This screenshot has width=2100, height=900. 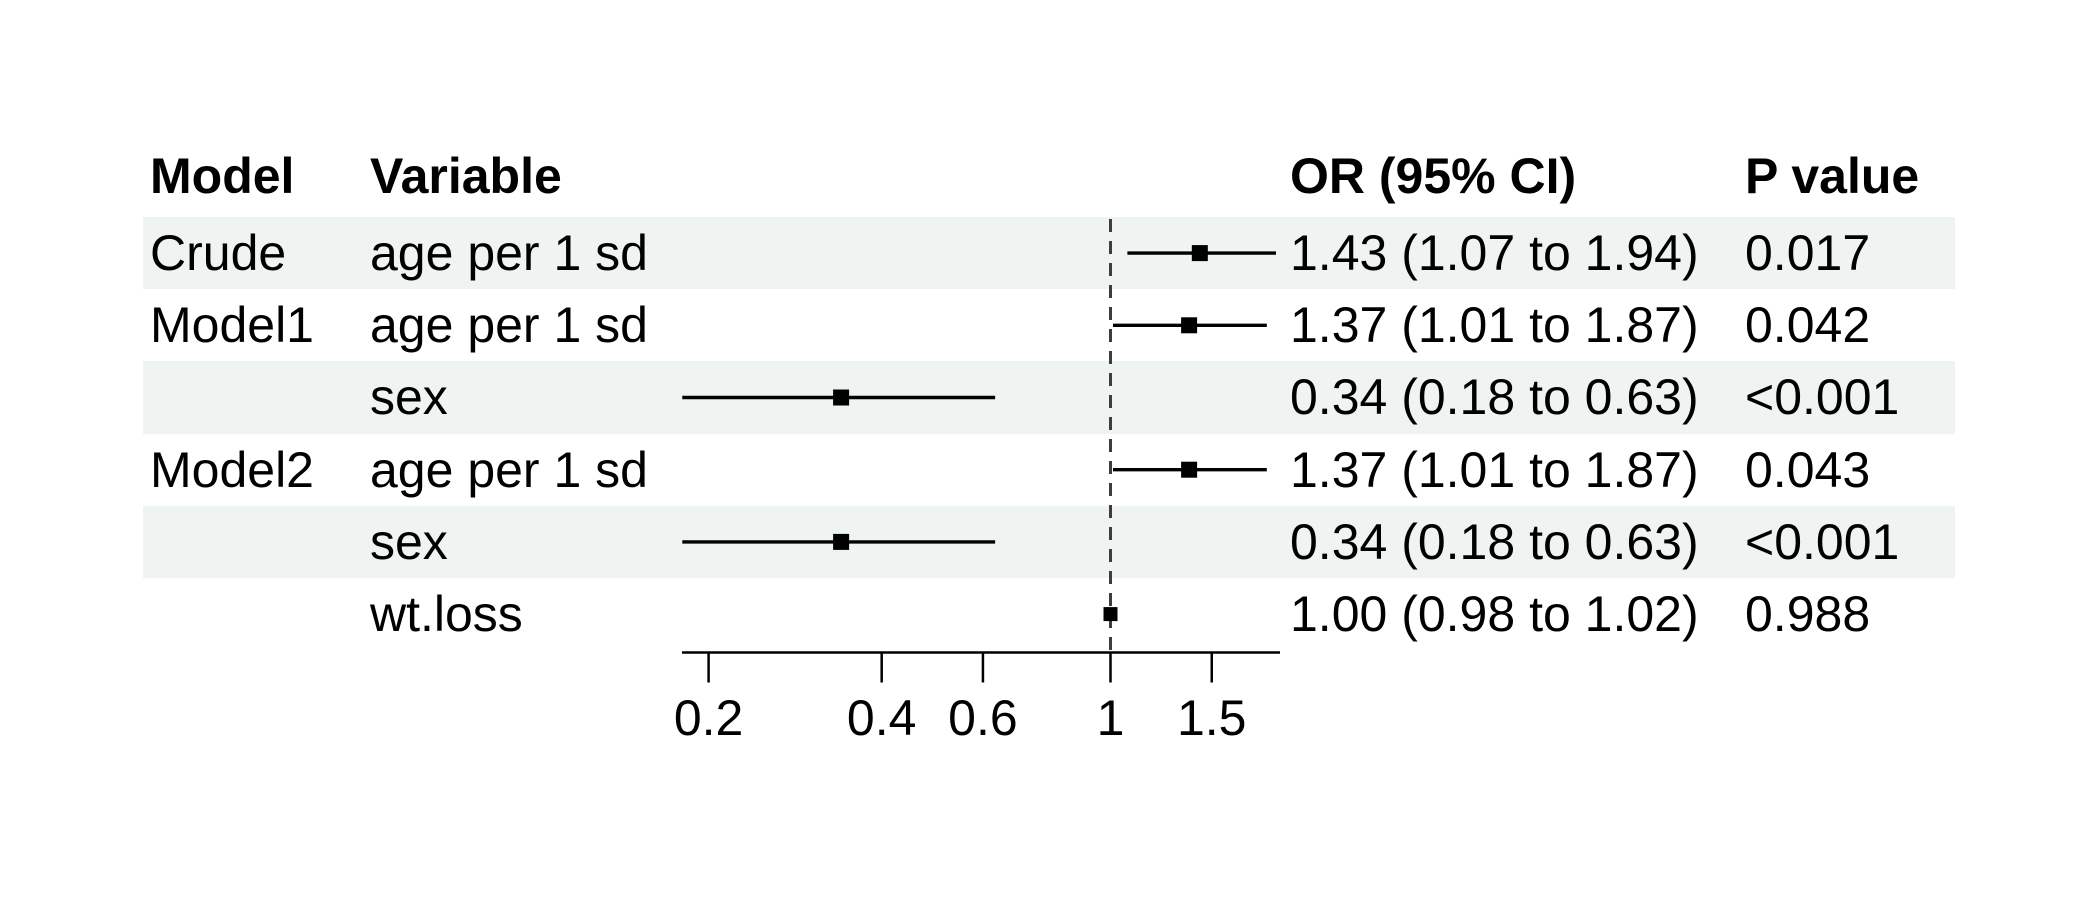 What do you see at coordinates (1494, 253) in the screenshot?
I see `cell-or-ci: 1.43 (1.07 to 1.94)` at bounding box center [1494, 253].